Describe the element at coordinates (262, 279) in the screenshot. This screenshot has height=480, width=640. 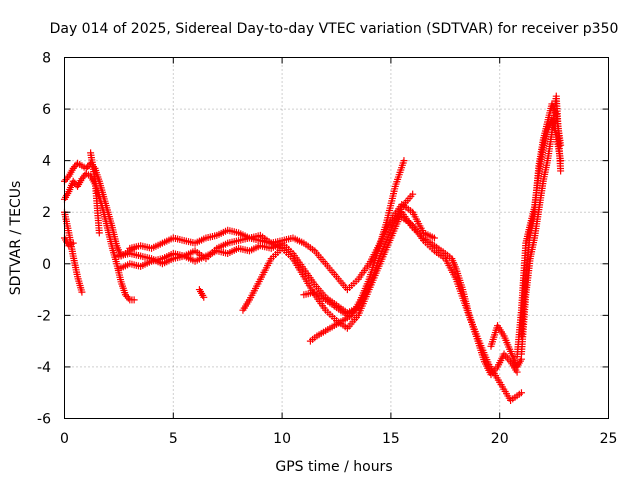
I see `series-track-k` at that location.